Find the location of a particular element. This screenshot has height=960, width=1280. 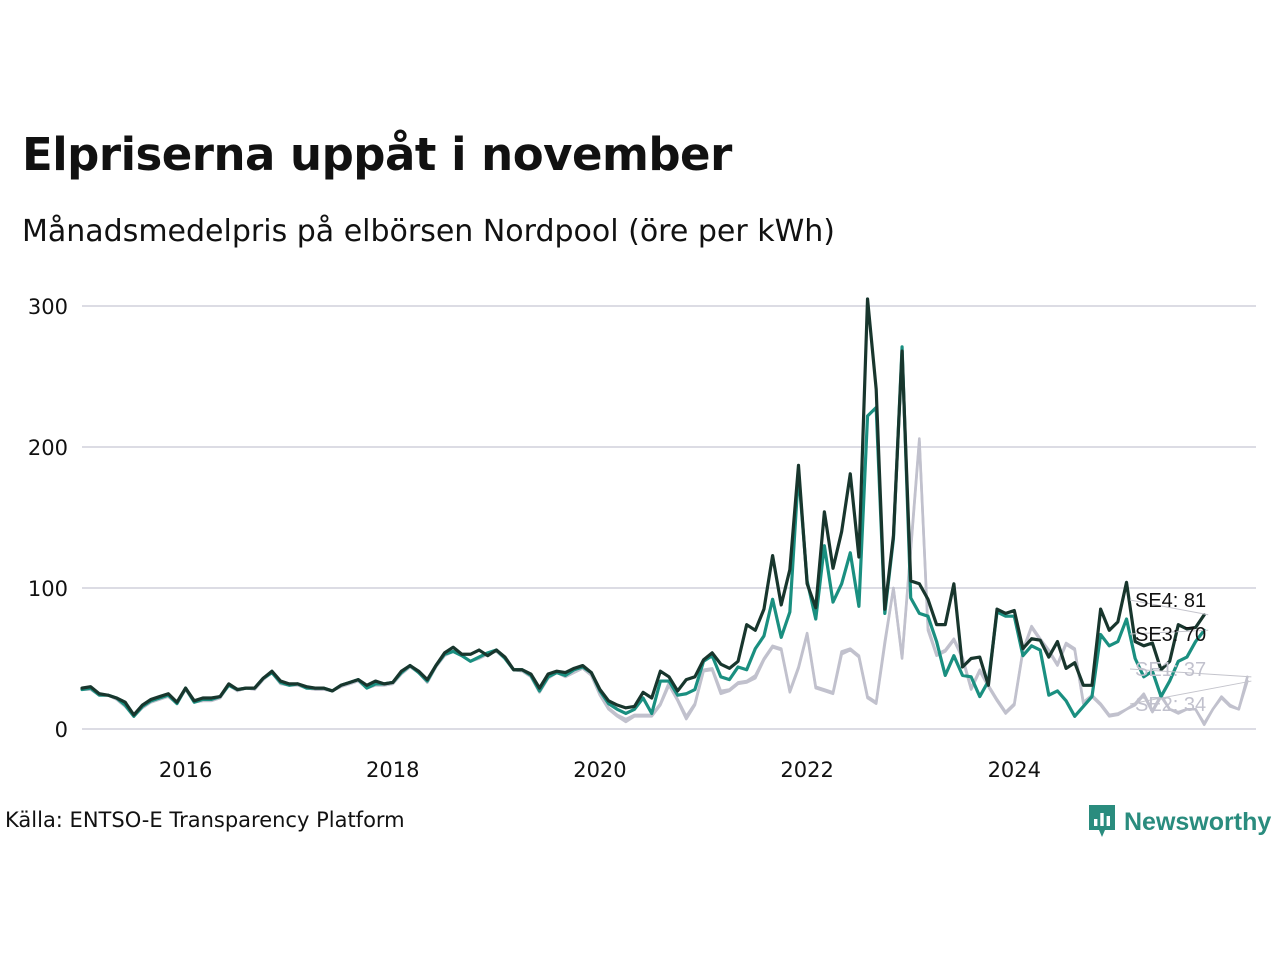

brand-name: Newsworthy is located at coordinates (1198, 821).